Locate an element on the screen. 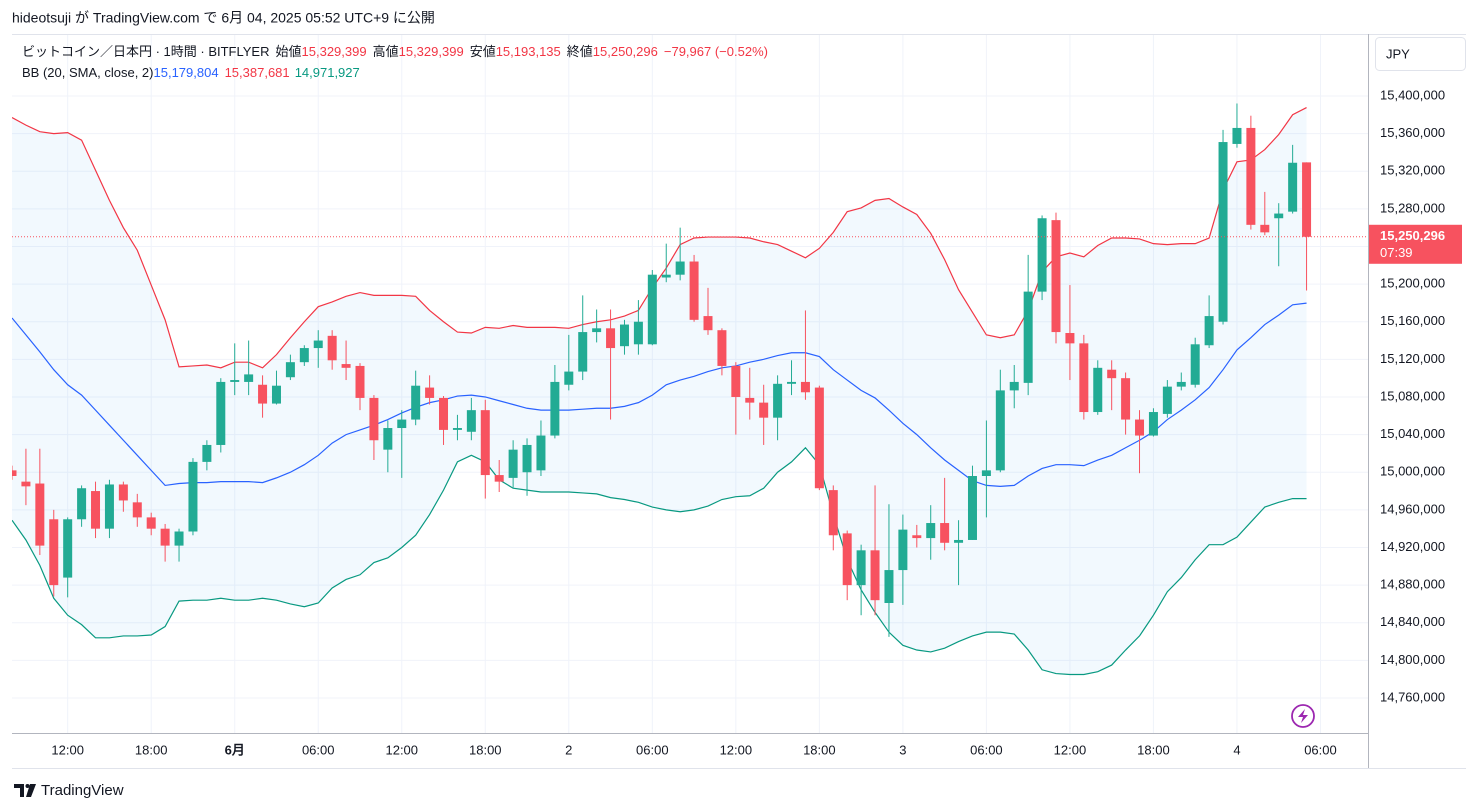 The image size is (1479, 812). legend-item: 14,971,927 is located at coordinates (327, 72).